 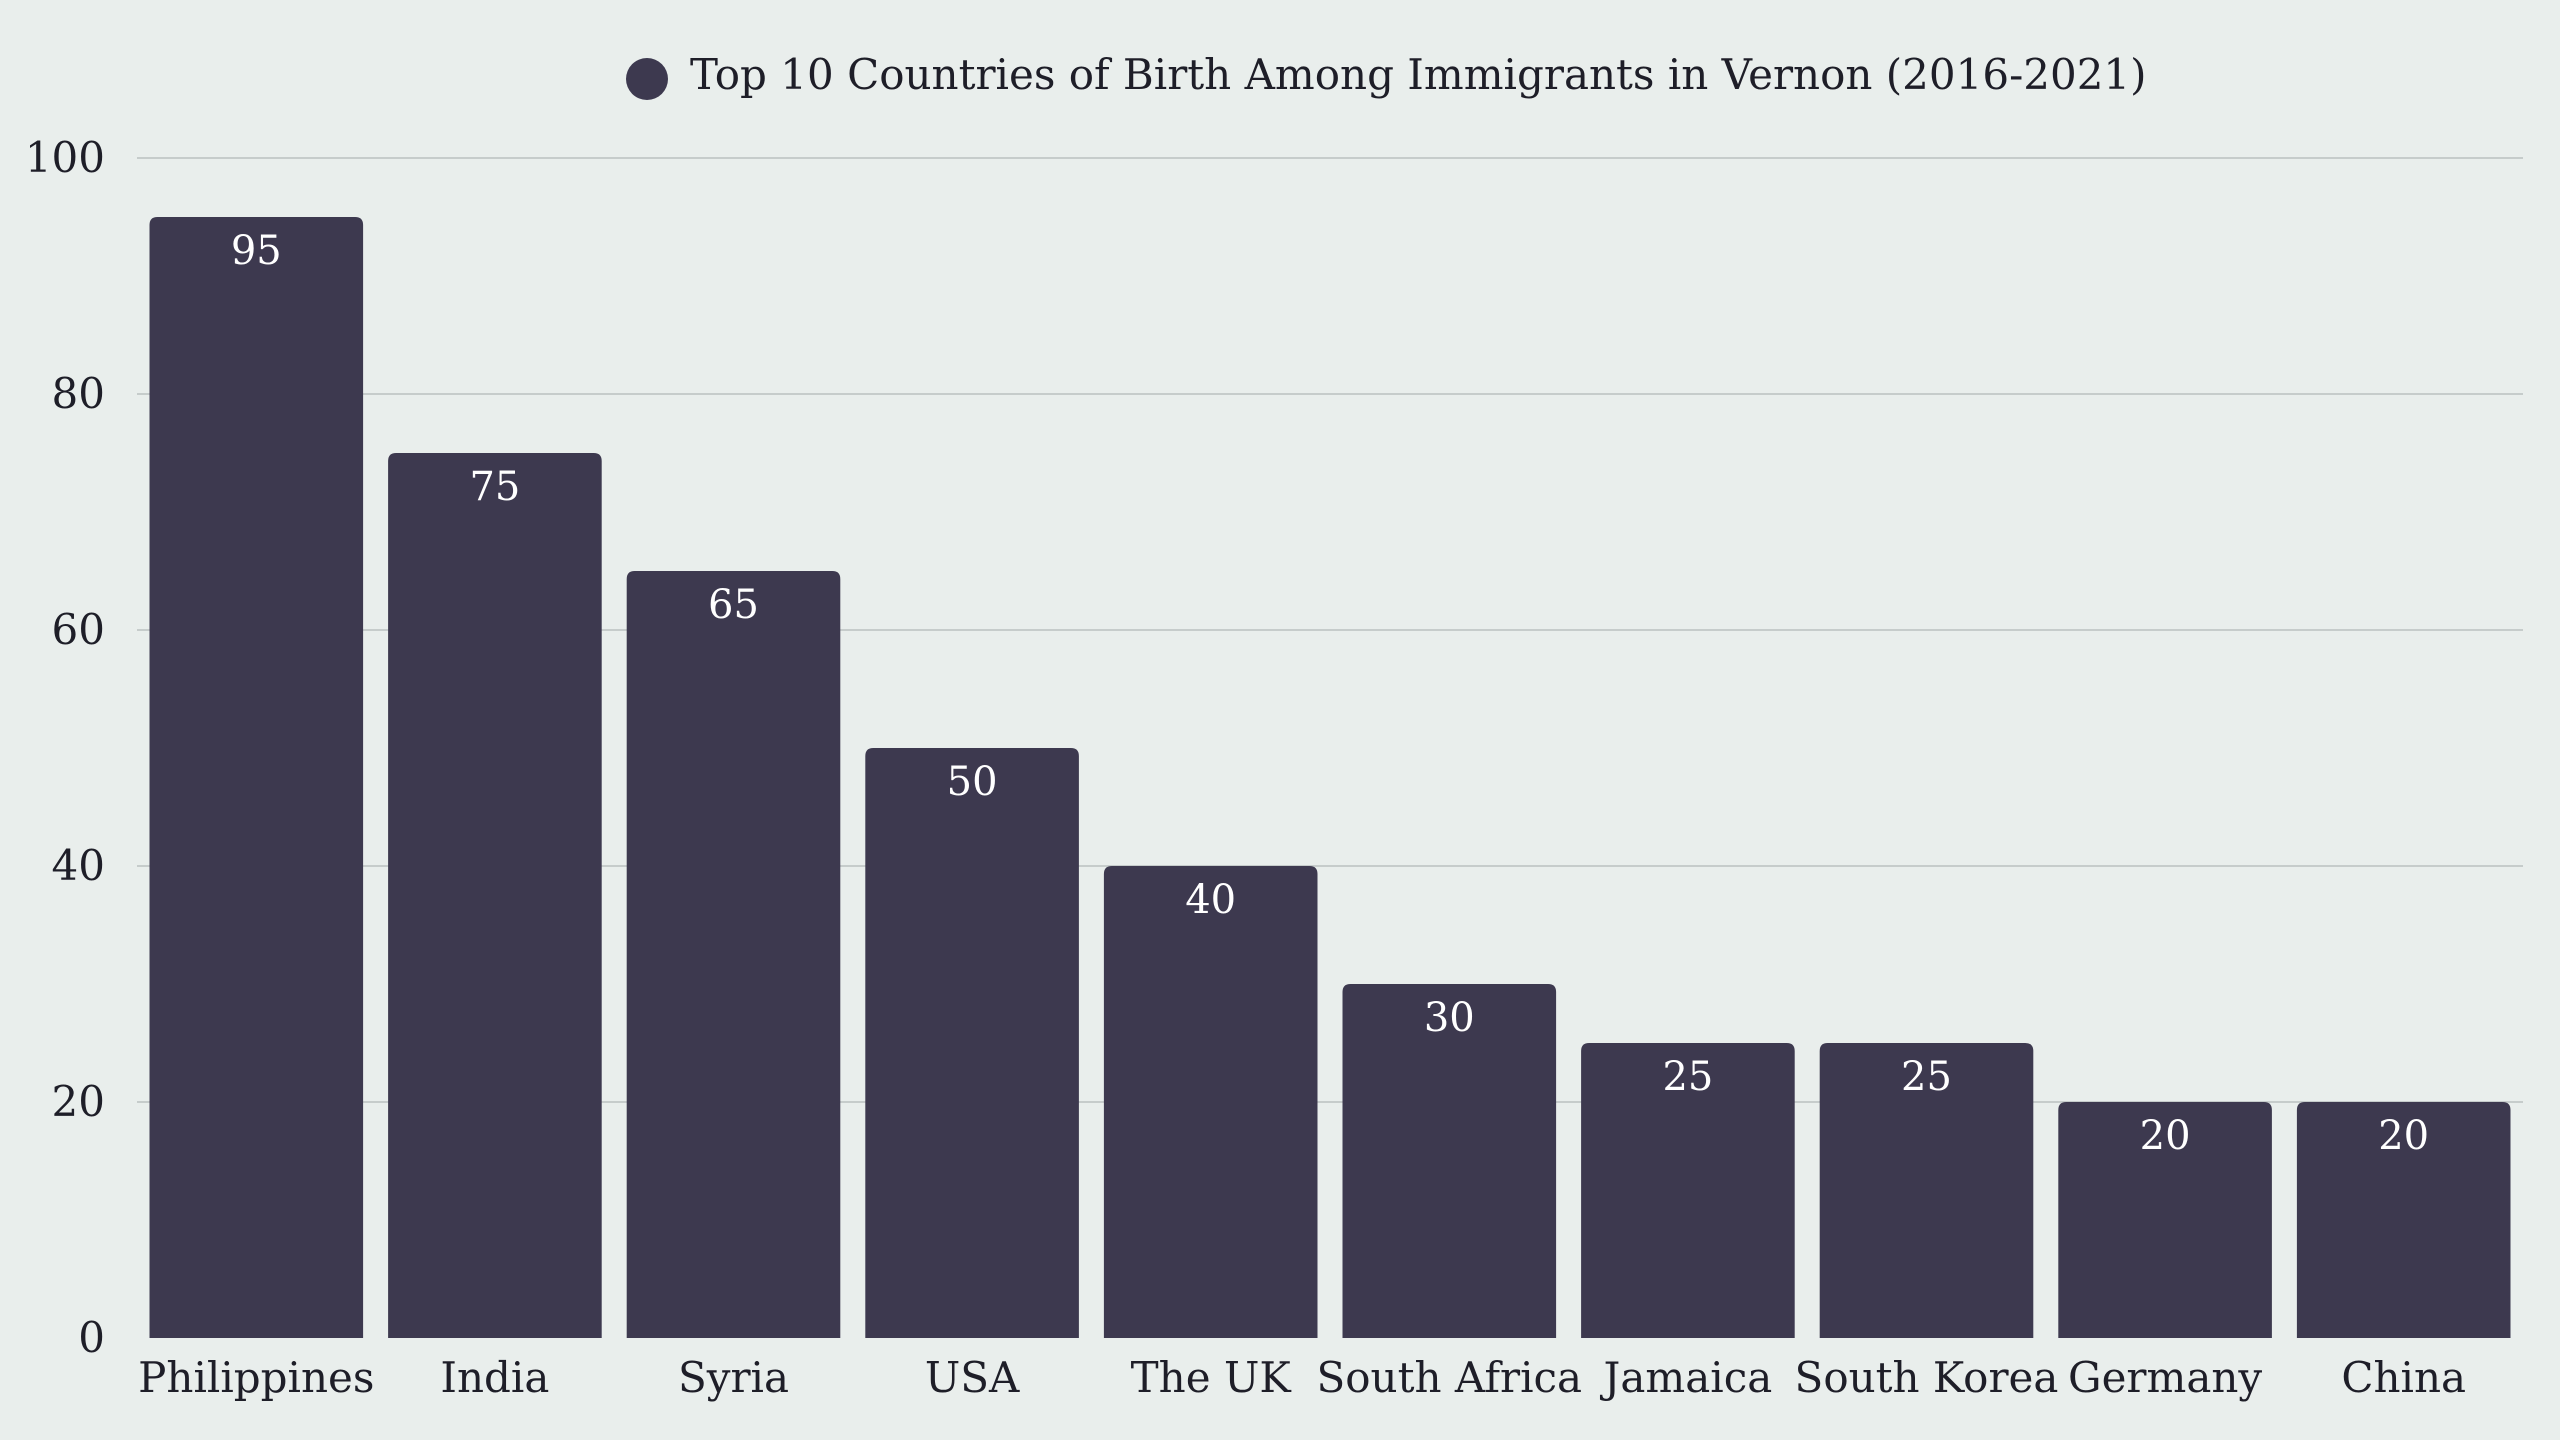 I want to click on y-axis-ticks: 0 20 40 60 80 100, so click(x=65, y=747).